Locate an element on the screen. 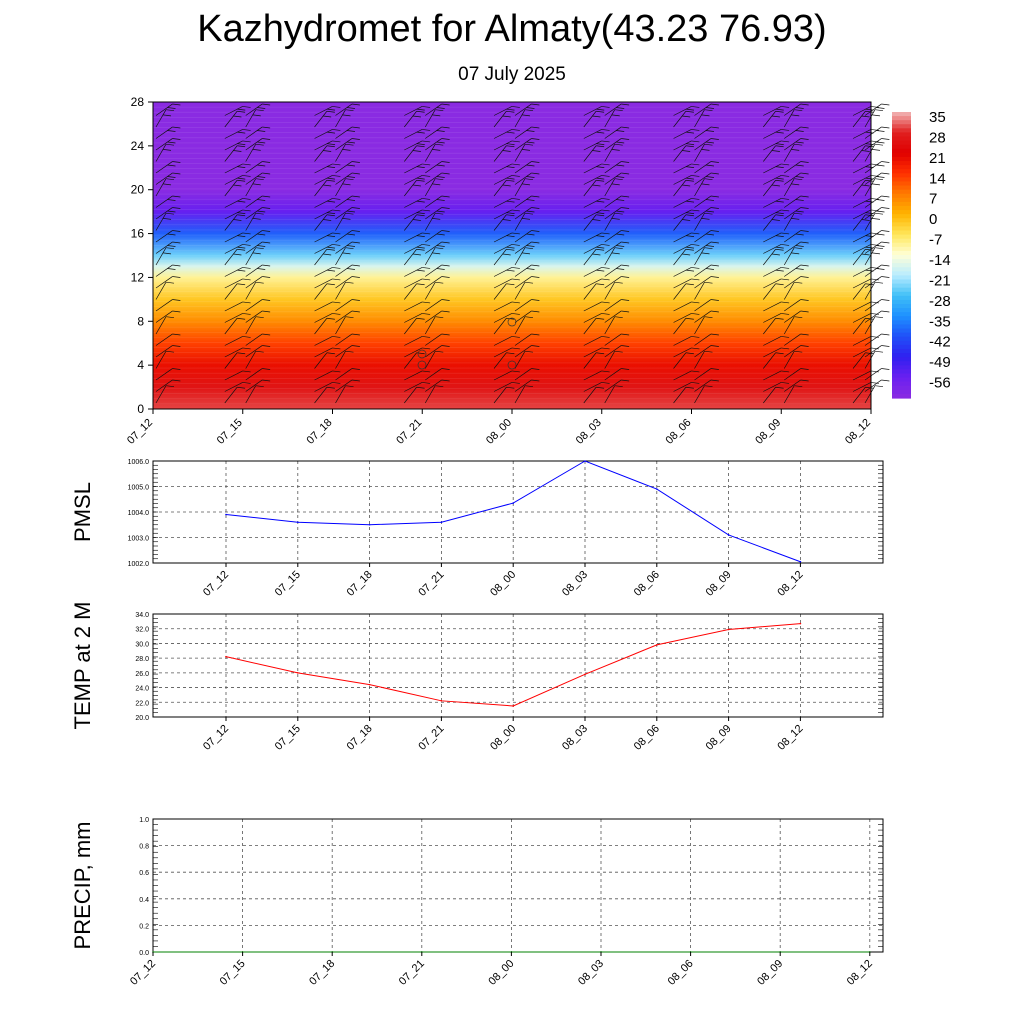  x-tick-label: 08_12 is located at coordinates (790, 584).